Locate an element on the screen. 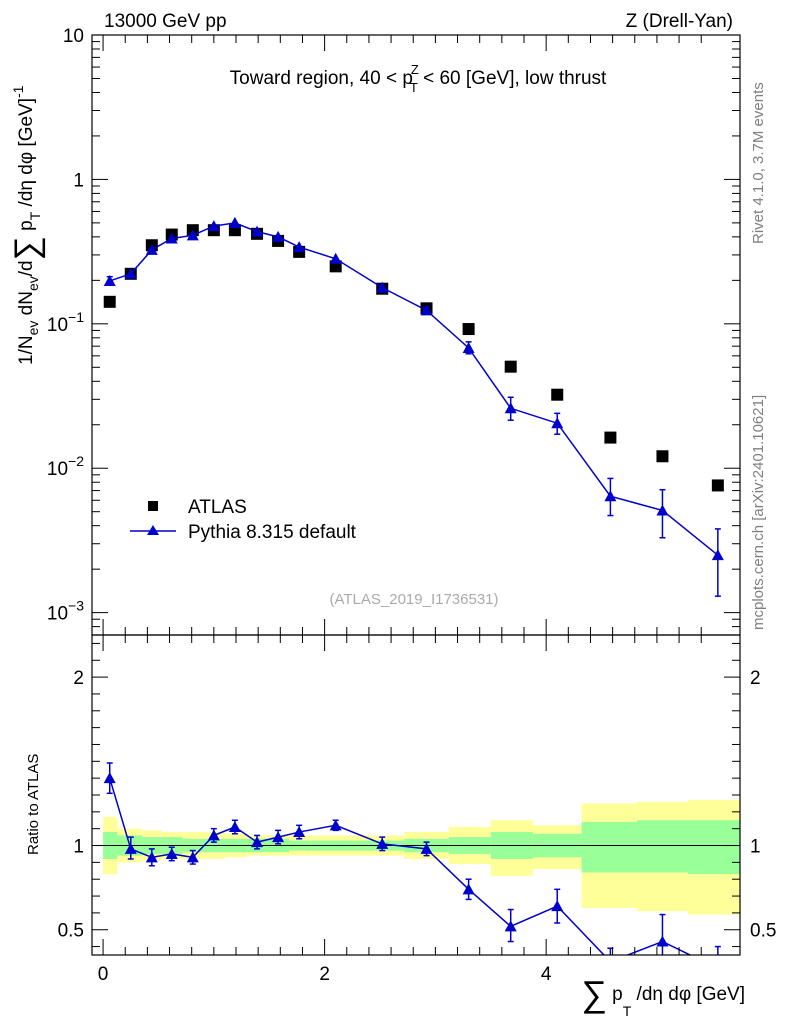  mcplots-label: mcplots.cern.ch [arXiv:2401.10621] is located at coordinates (758, 512).